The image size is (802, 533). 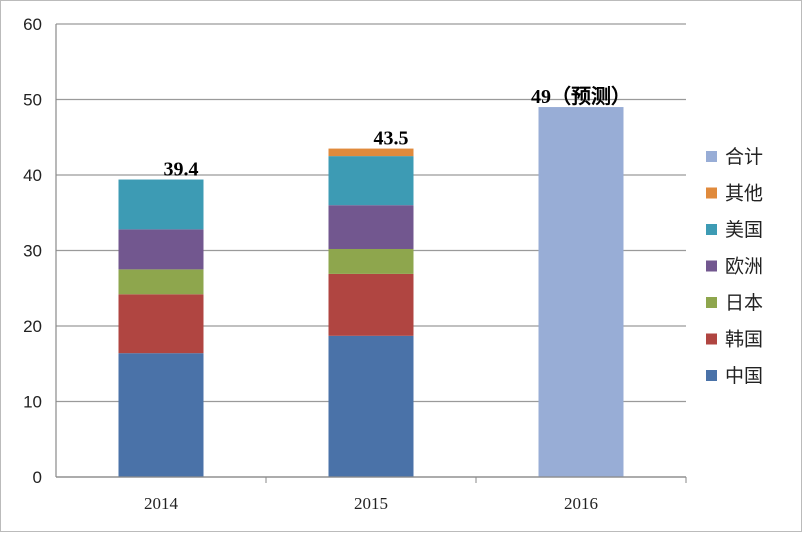 What do you see at coordinates (371, 227) in the screenshot?
I see `bar-segment-2015-欧洲` at bounding box center [371, 227].